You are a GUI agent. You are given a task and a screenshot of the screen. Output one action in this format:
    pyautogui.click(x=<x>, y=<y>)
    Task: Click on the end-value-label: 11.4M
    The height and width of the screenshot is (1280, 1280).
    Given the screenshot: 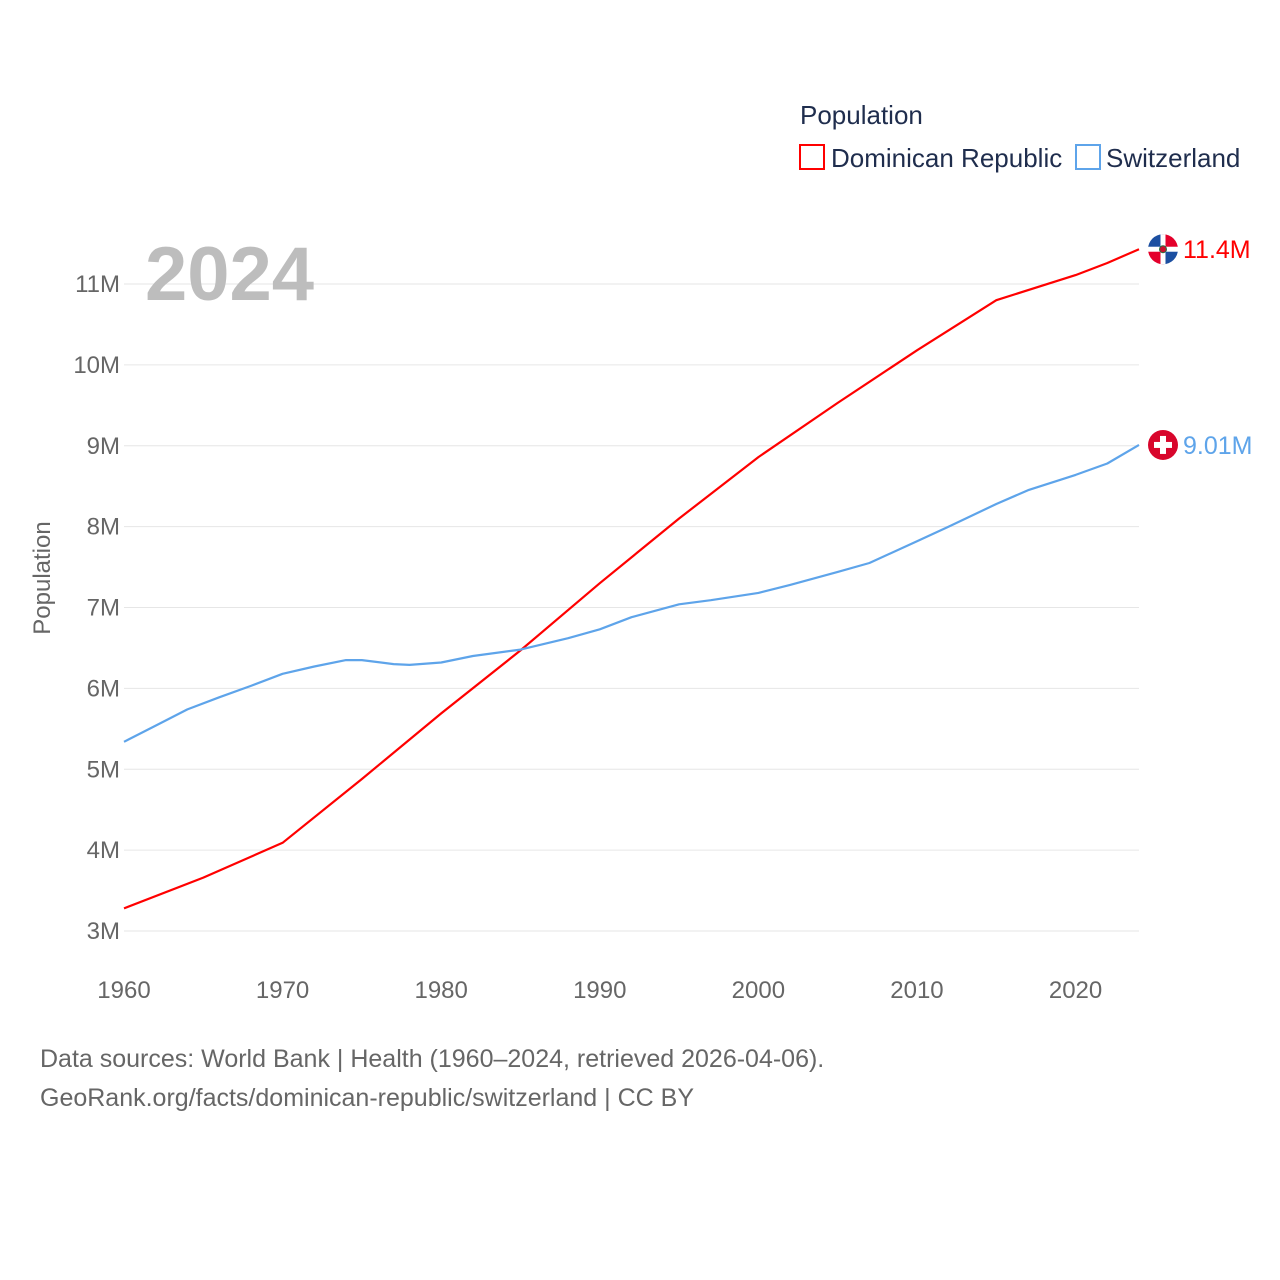 What is the action you would take?
    pyautogui.click(x=1217, y=250)
    